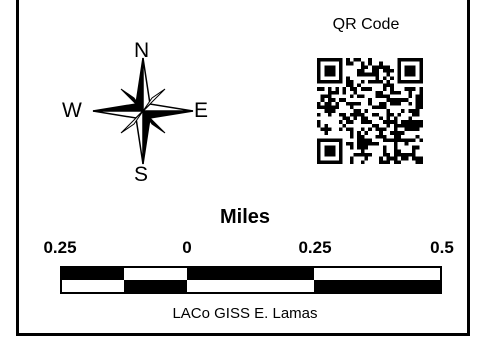 The height and width of the screenshot is (349, 490). What do you see at coordinates (370, 111) in the screenshot?
I see `qr-code-icon` at bounding box center [370, 111].